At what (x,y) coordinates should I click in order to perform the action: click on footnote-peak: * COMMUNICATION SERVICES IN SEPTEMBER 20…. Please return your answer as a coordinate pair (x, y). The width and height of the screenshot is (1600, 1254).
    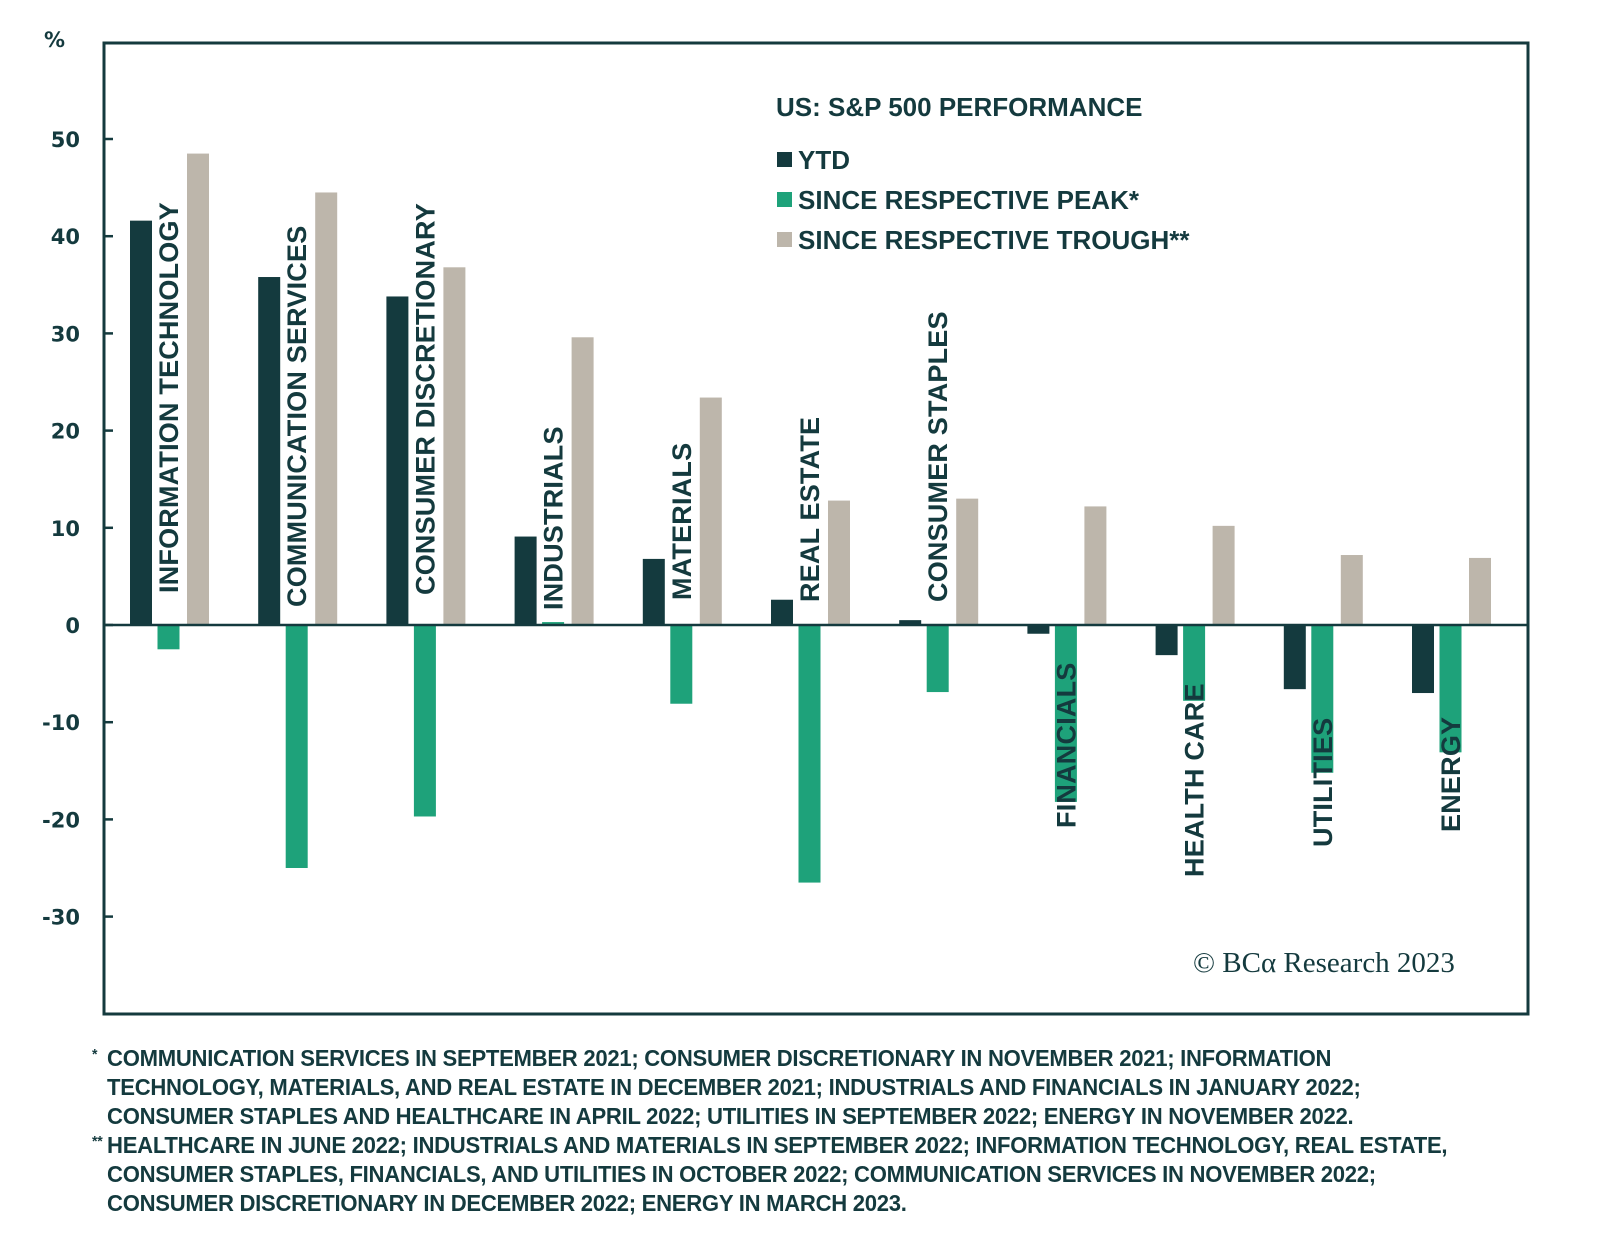
    Looking at the image, I should click on (846, 1087).